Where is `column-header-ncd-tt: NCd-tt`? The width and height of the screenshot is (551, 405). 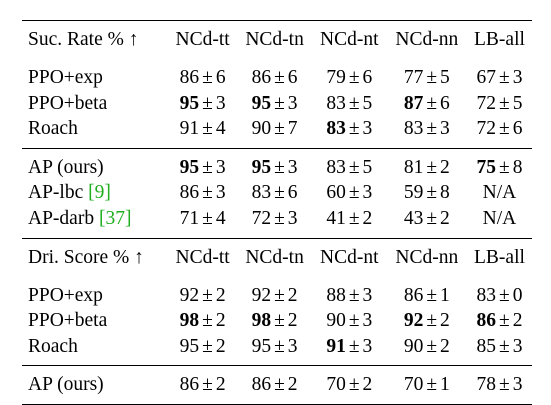 column-header-ncd-tt: NCd-tt is located at coordinates (203, 39).